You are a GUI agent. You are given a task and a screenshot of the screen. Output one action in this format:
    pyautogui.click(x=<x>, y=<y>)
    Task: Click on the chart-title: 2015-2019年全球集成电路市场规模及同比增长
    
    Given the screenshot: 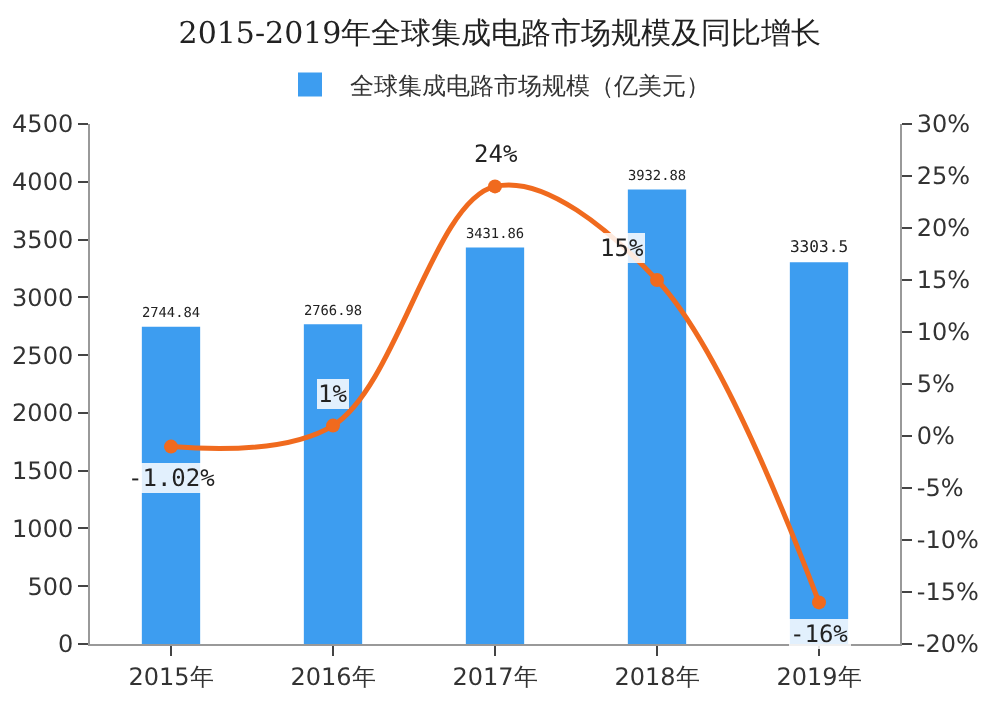 What is the action you would take?
    pyautogui.click(x=500, y=32)
    